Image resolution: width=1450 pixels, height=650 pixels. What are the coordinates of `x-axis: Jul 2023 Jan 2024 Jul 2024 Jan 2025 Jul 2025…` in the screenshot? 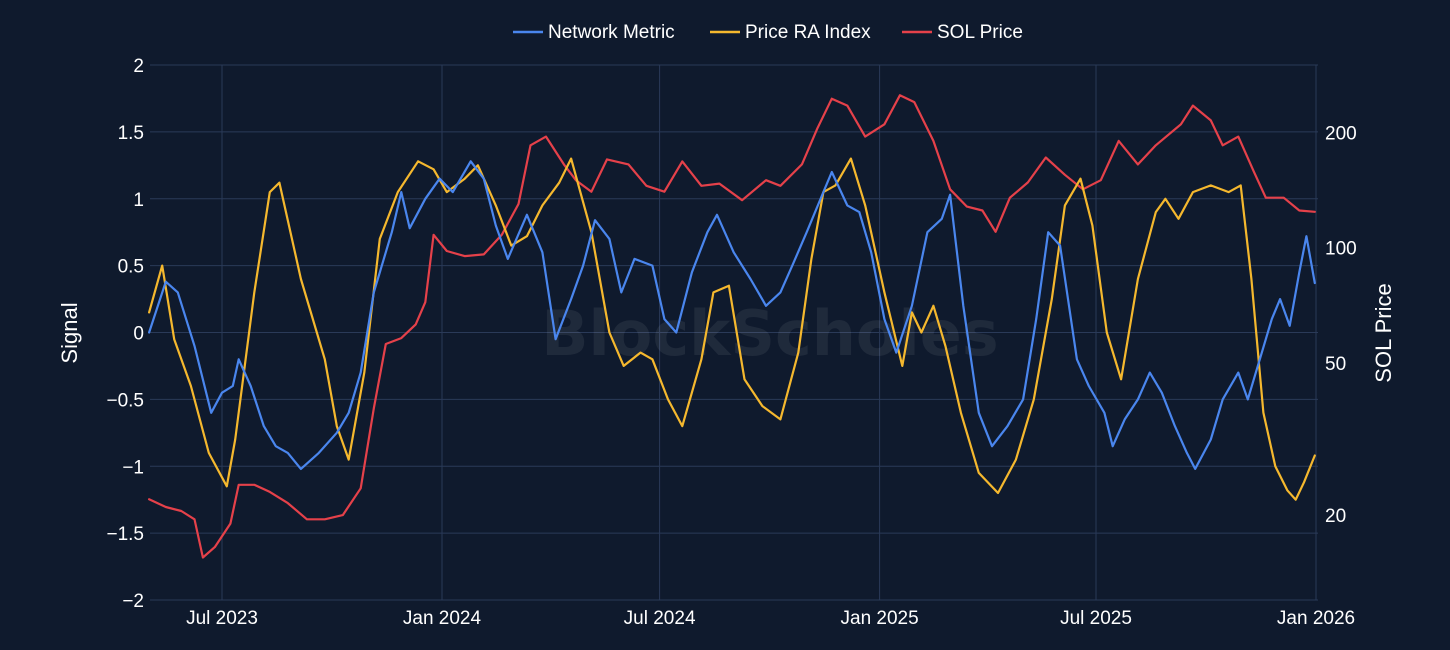 It's located at (770, 618).